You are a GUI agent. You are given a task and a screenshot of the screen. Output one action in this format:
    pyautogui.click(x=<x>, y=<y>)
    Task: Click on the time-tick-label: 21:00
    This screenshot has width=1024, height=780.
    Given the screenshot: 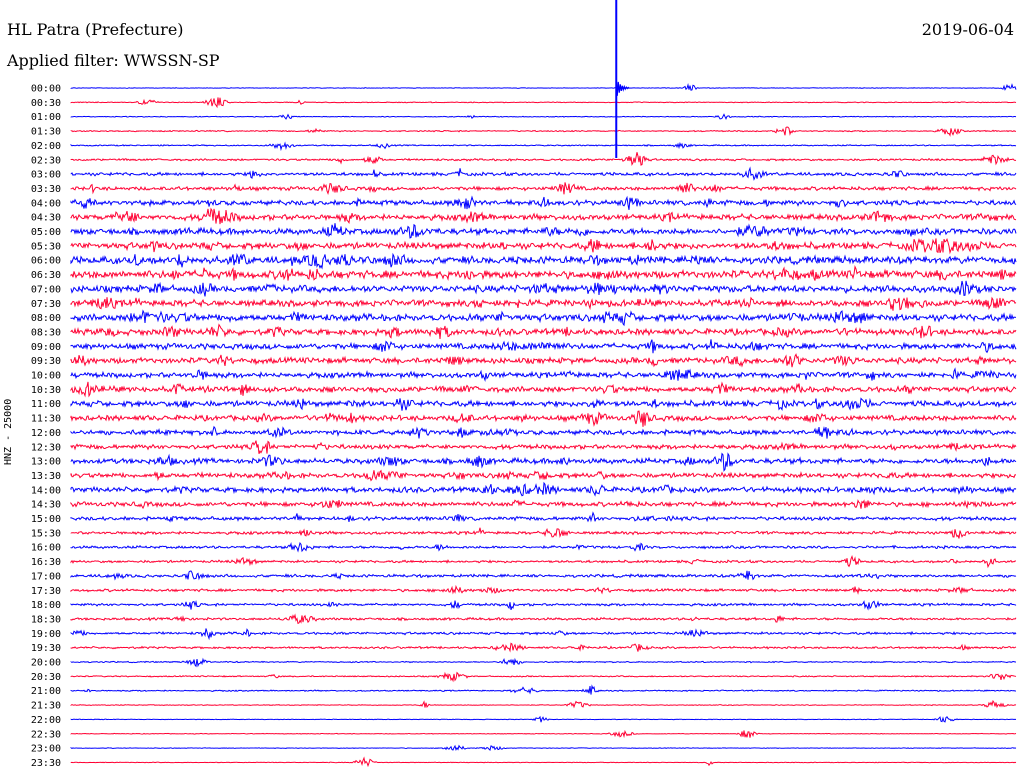 What is the action you would take?
    pyautogui.click(x=46, y=691)
    